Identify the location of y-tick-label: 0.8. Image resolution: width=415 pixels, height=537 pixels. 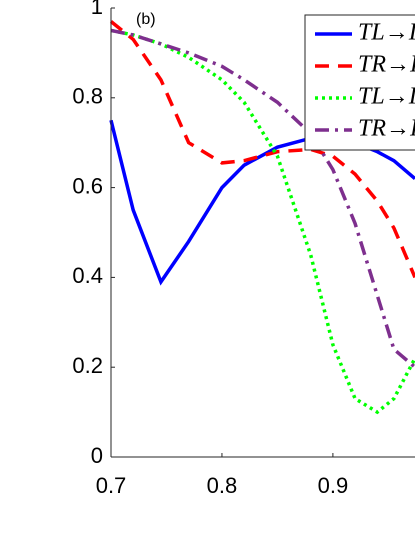
(87, 96).